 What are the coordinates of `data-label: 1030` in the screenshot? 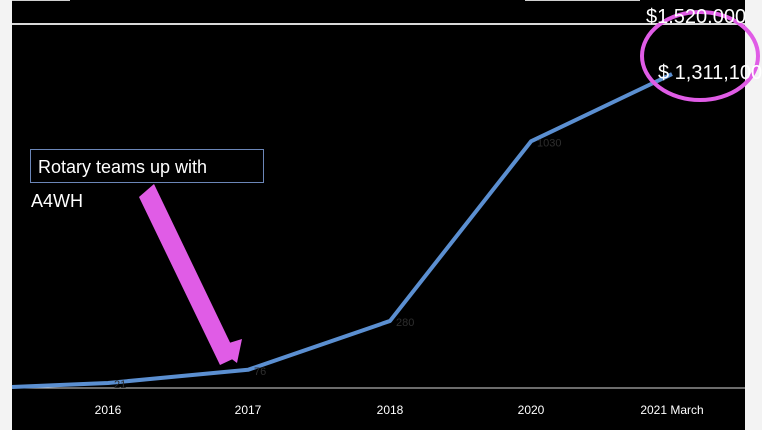 It's located at (549, 143).